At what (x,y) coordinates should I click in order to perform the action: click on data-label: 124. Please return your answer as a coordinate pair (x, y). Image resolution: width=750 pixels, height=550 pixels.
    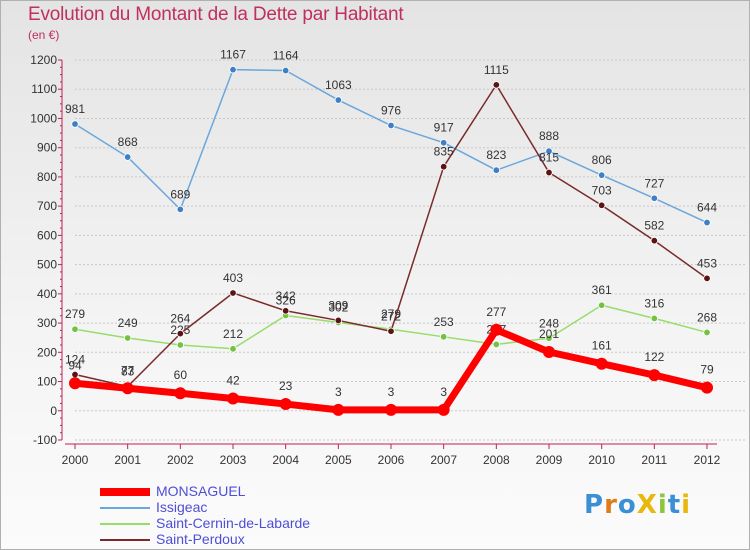
    Looking at the image, I should click on (75, 360).